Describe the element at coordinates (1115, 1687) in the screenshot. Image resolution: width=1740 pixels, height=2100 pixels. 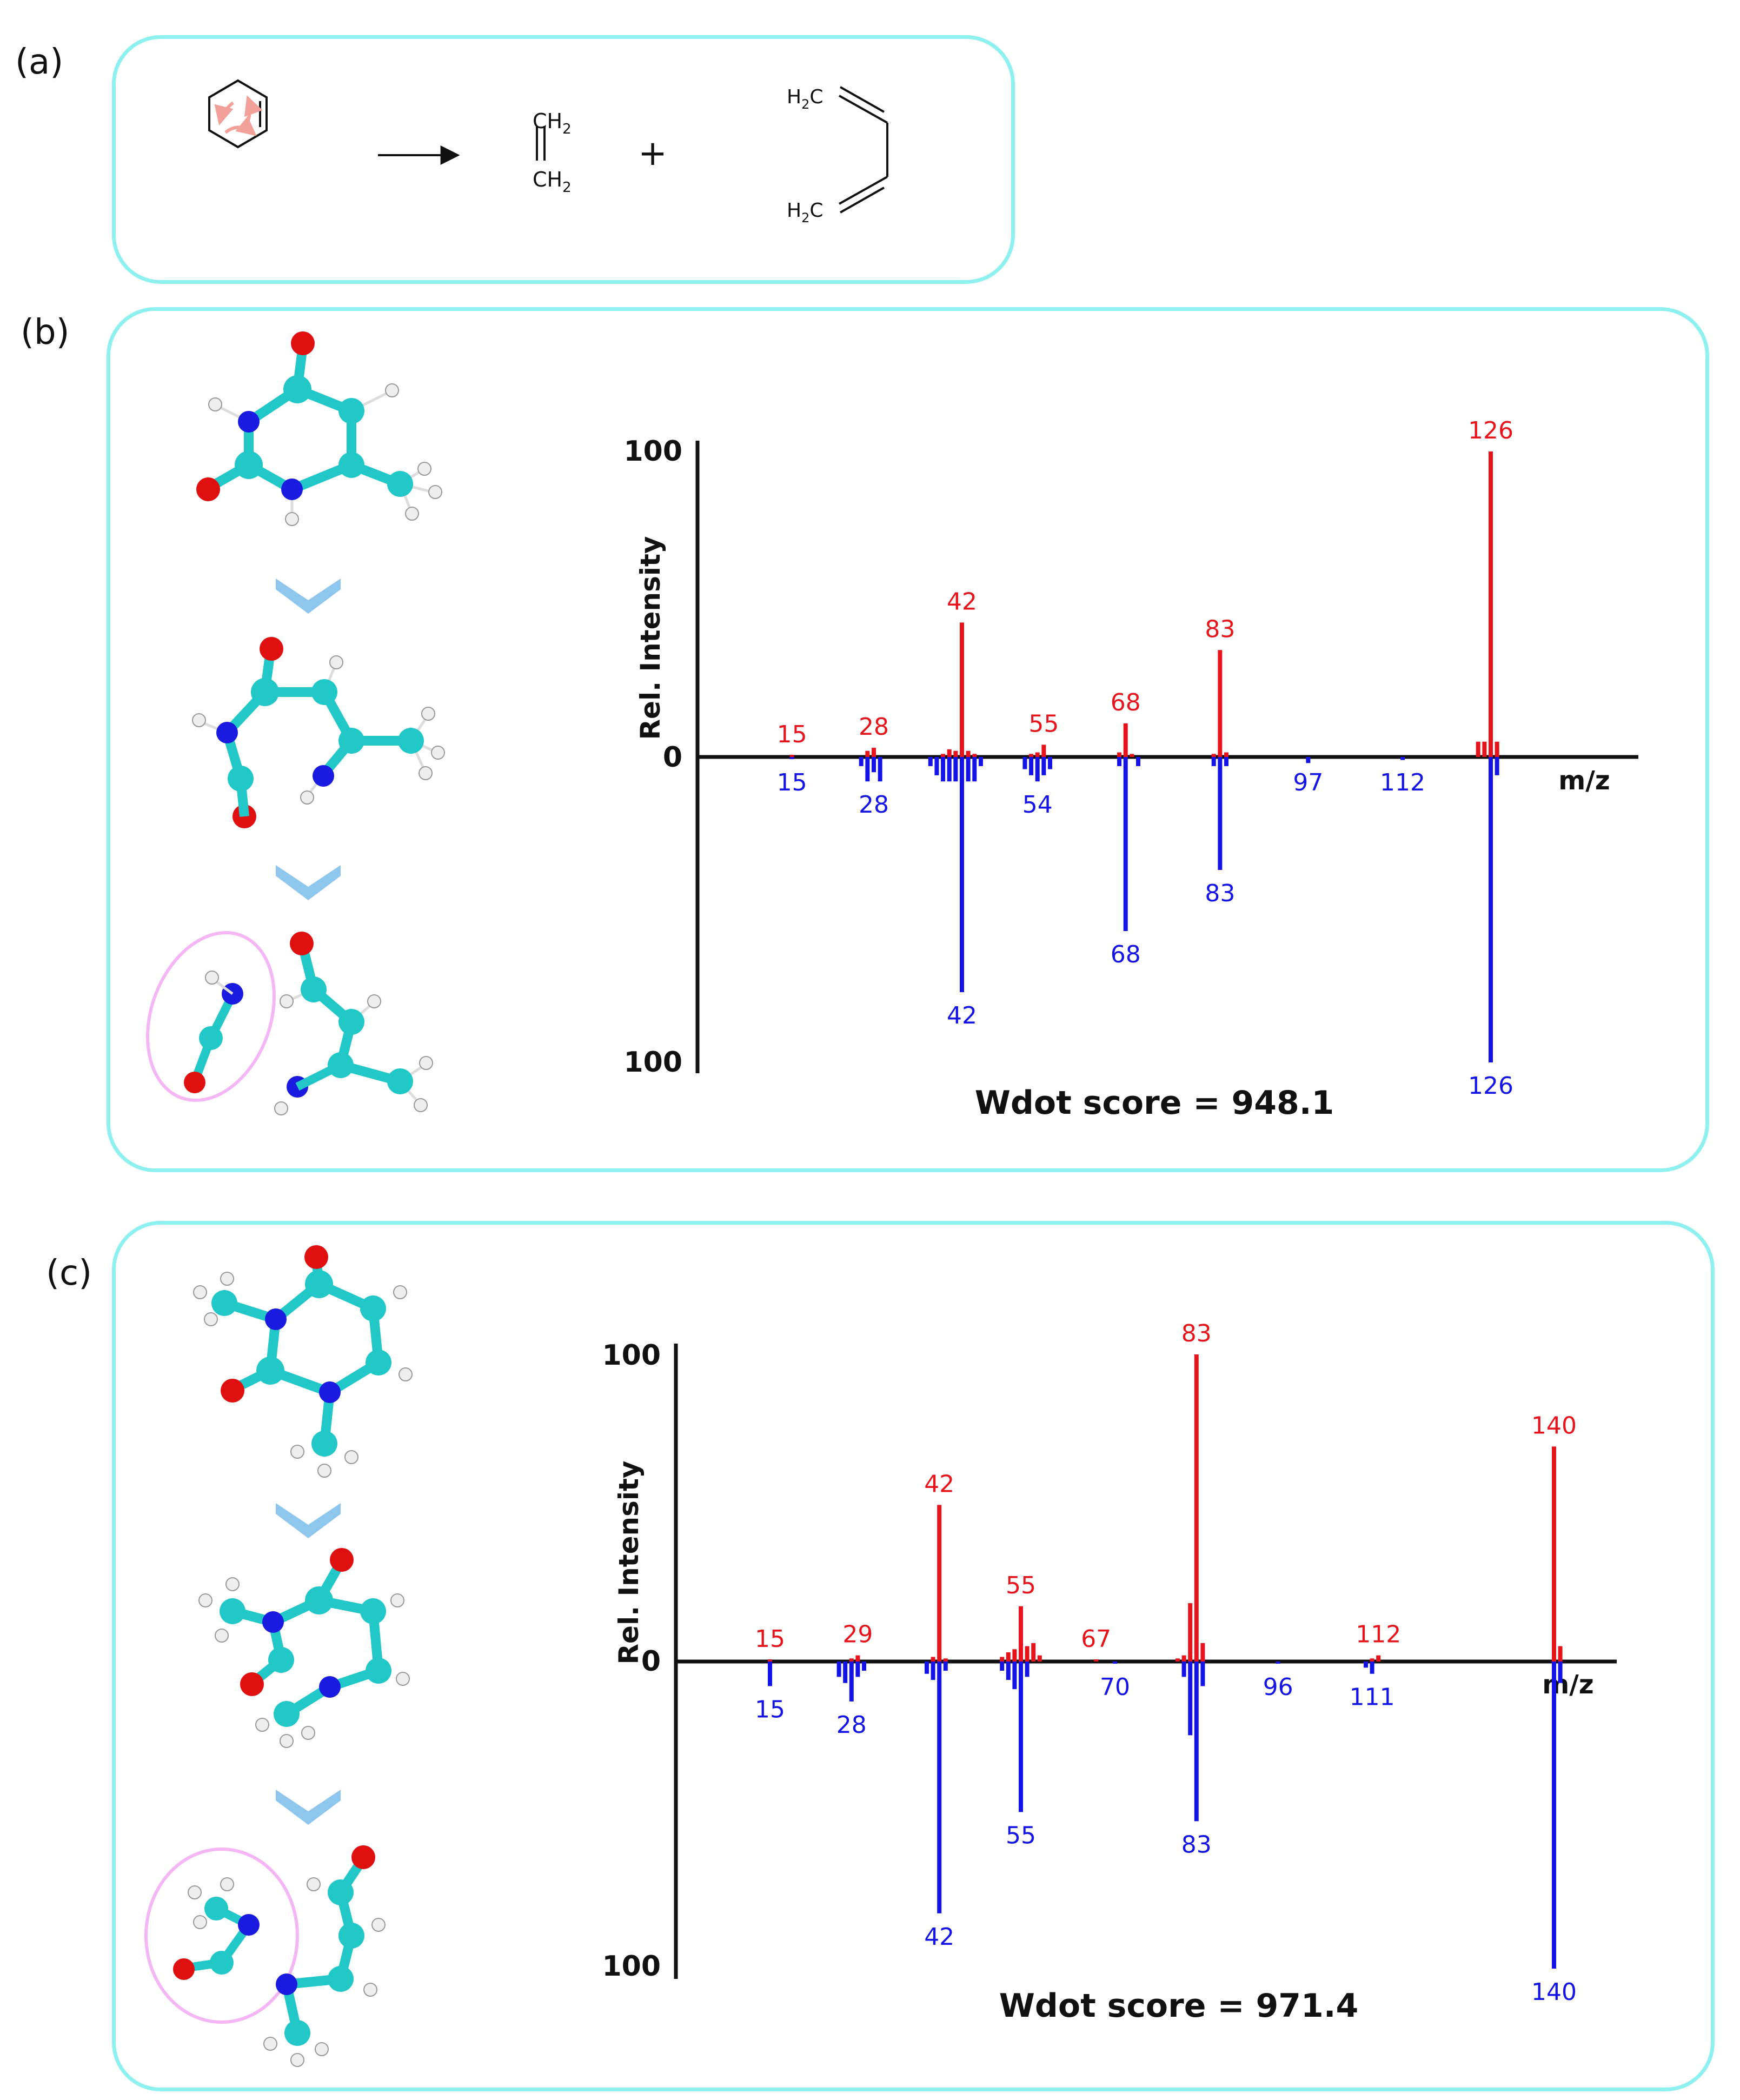
I see `reference-peak-label: 70` at that location.